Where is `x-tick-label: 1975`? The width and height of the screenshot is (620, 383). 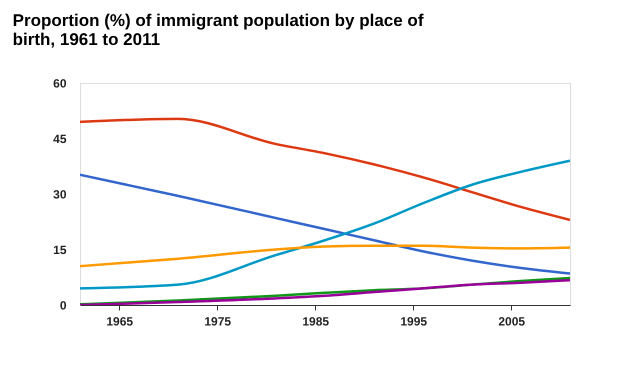 x-tick-label: 1975 is located at coordinates (218, 321).